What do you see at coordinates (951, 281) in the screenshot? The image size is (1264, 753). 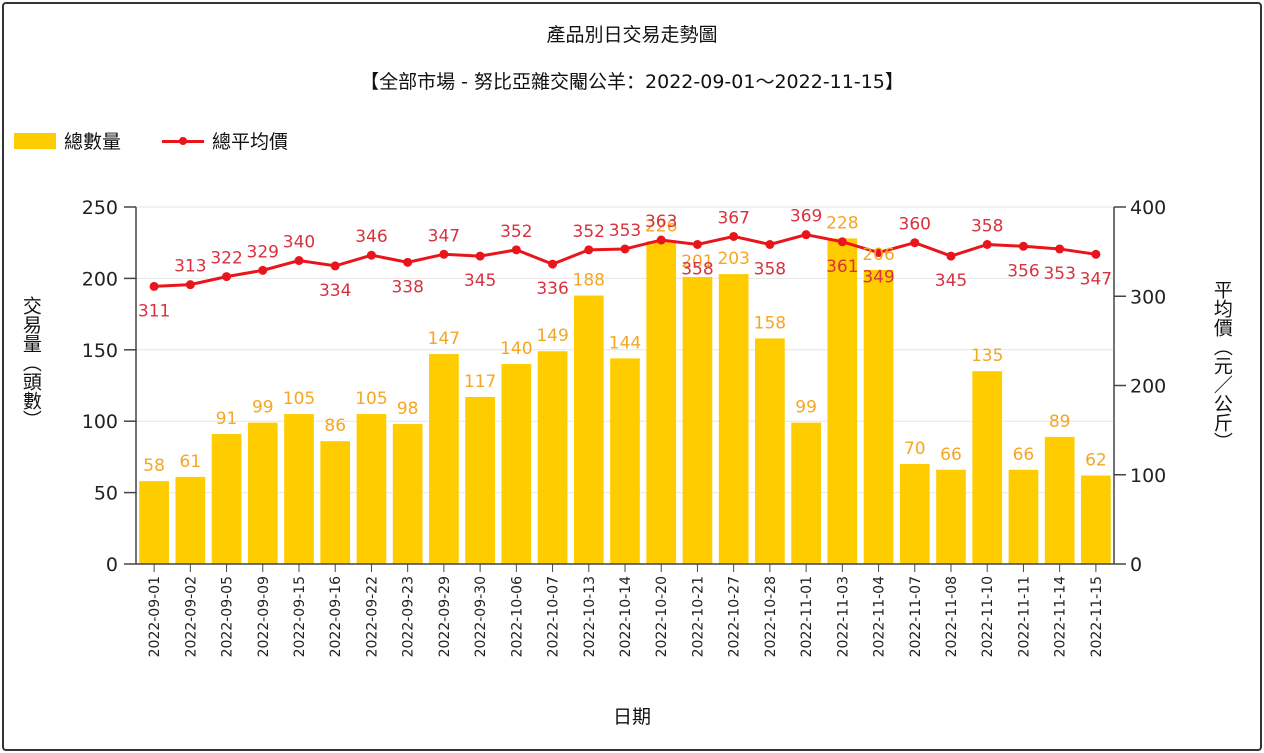 I see `price-value-label: 345` at bounding box center [951, 281].